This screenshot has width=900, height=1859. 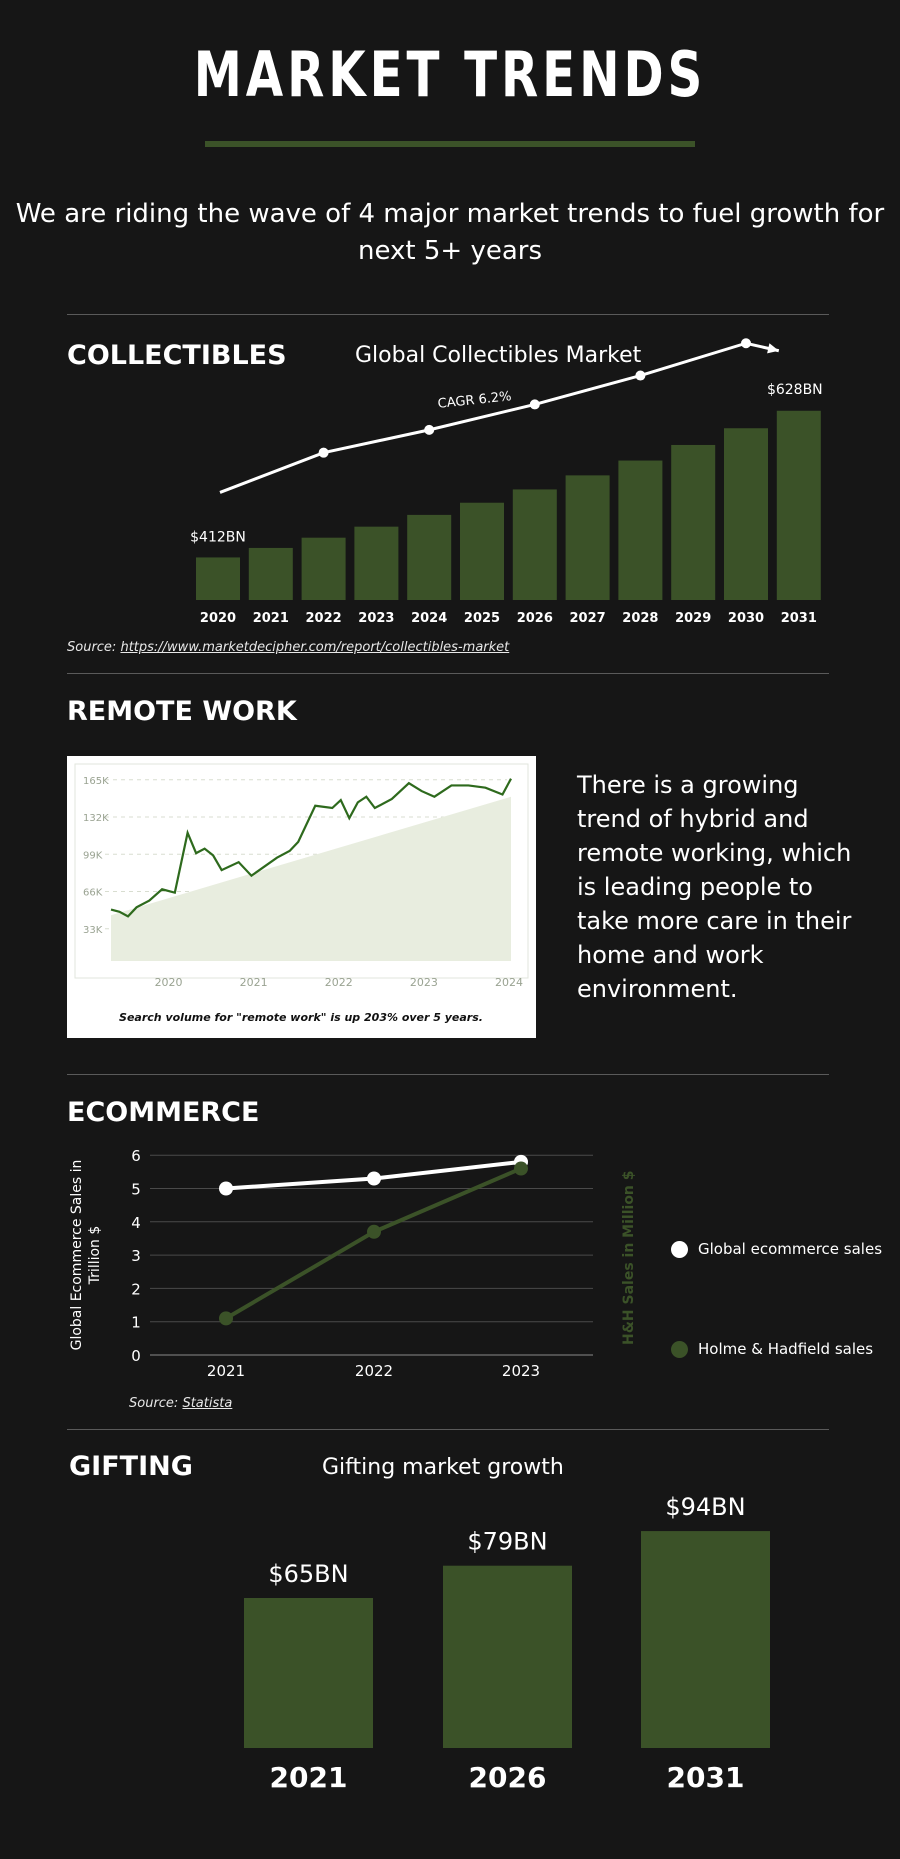 I want to click on remote-y-tick-label: 132K, so click(x=96, y=818).